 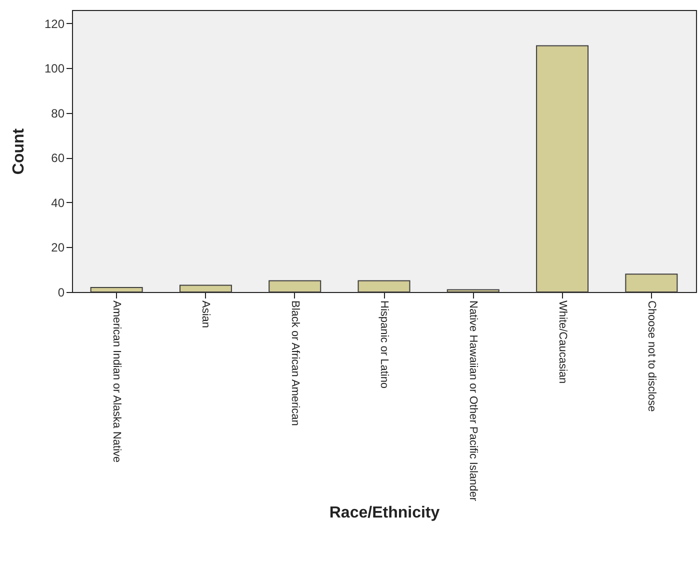 What do you see at coordinates (651, 356) in the screenshot?
I see `x-tick-label: Choose not to disclose` at bounding box center [651, 356].